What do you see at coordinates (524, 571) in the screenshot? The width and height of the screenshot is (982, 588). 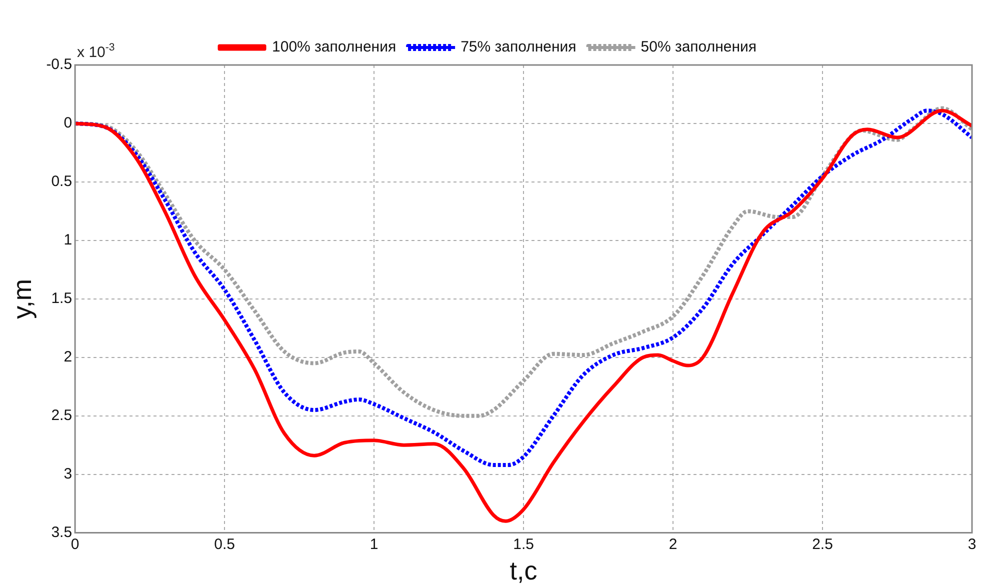 I see `x-axis-title: t,c` at bounding box center [524, 571].